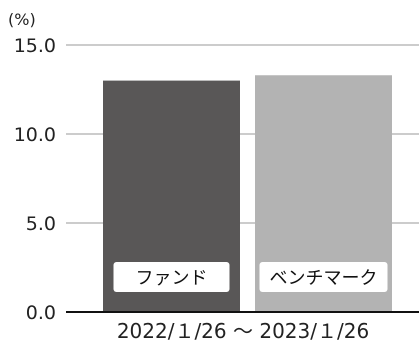 The image size is (419, 341). What do you see at coordinates (243, 330) in the screenshot?
I see `period-label: 2022/１/26 ～ 2023/１/26` at bounding box center [243, 330].